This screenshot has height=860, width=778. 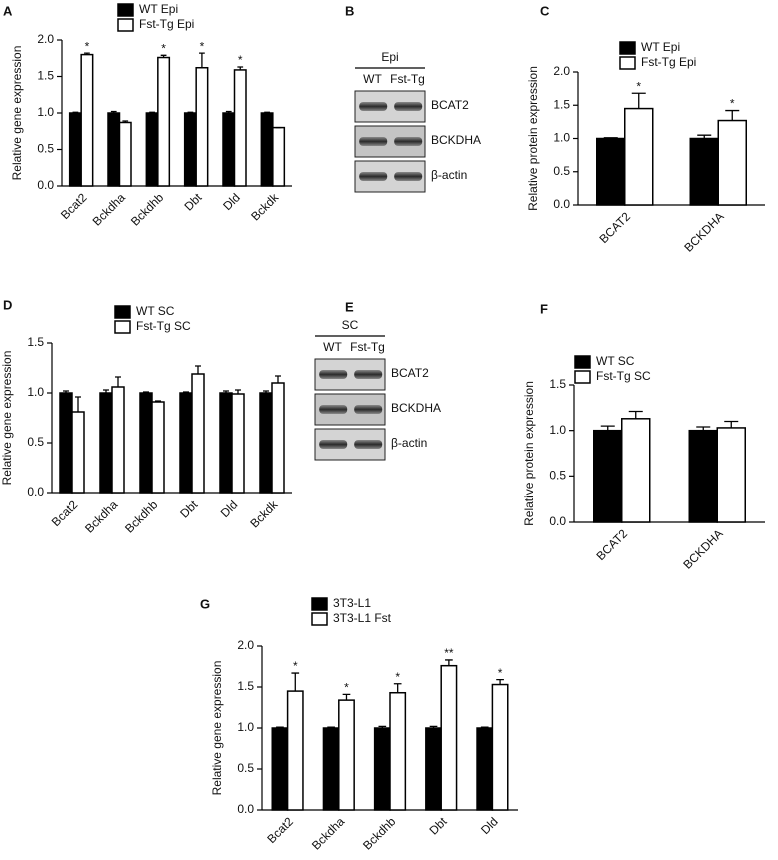 I want to click on legend-label: 3T3-L1 Fst, so click(x=362, y=618).